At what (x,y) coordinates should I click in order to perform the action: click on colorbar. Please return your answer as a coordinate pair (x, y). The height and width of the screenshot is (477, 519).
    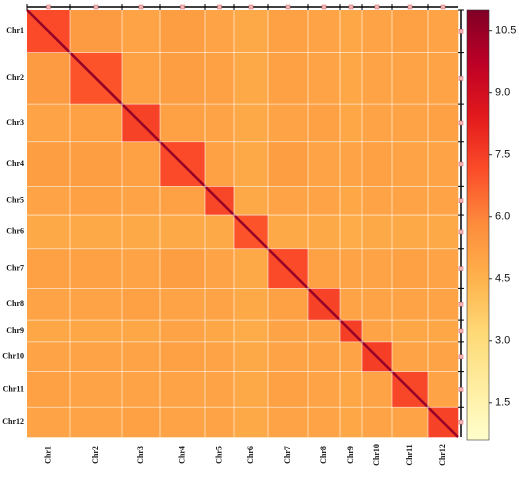
    Looking at the image, I should click on (478, 225).